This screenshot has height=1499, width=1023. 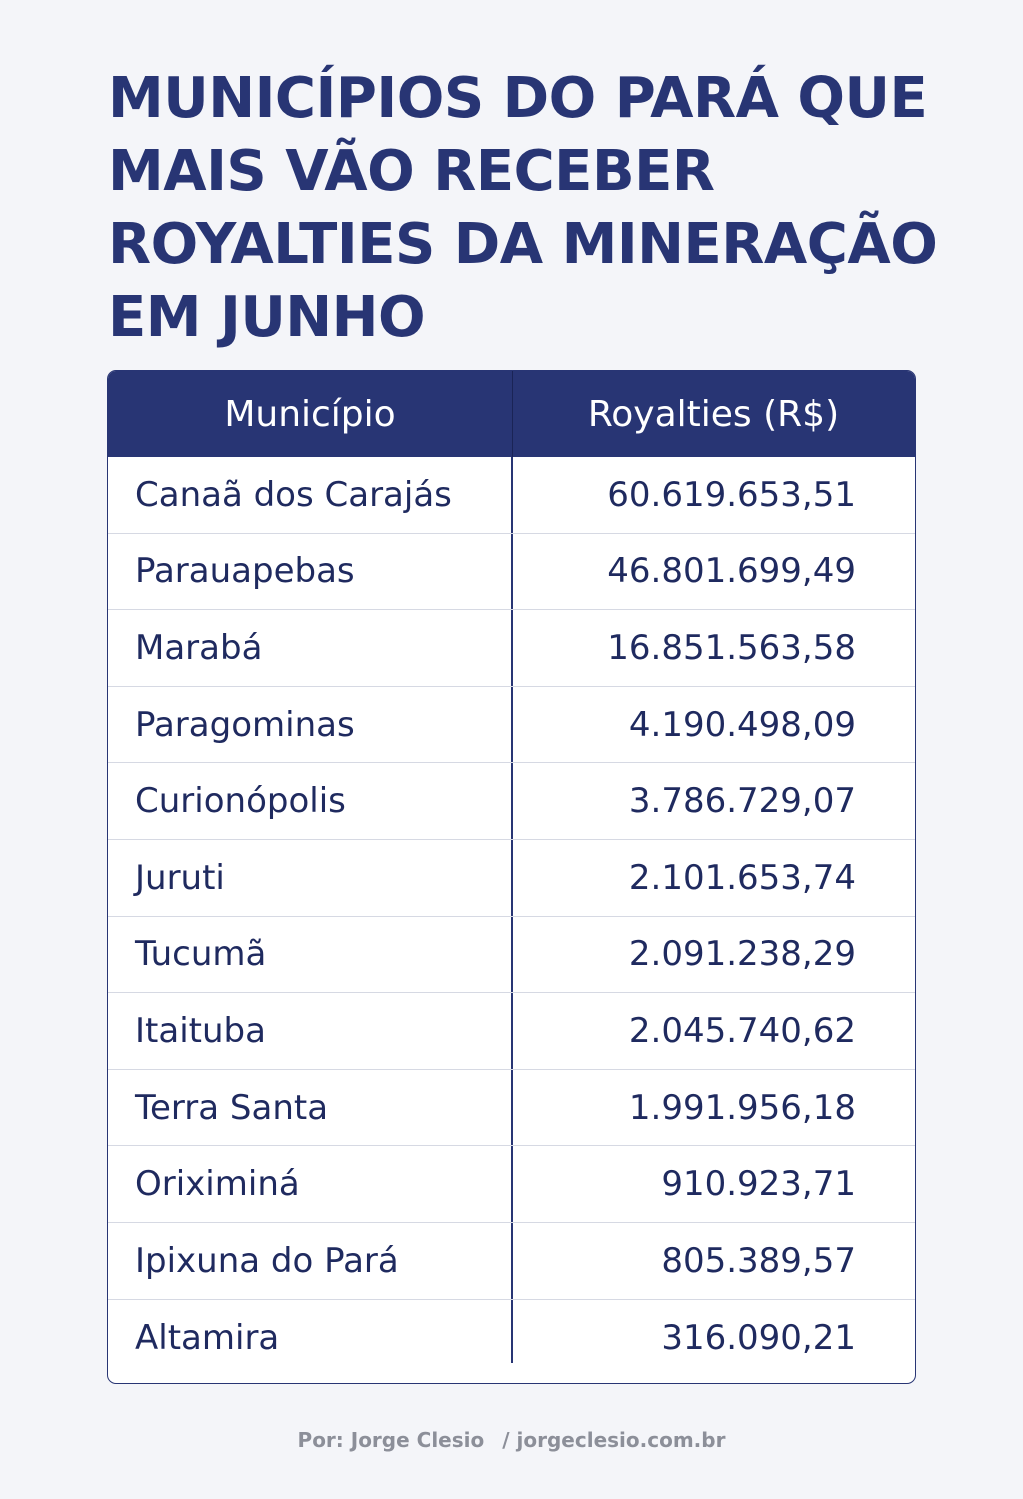 I want to click on cell-municipio: Itaituba, so click(x=200, y=1030).